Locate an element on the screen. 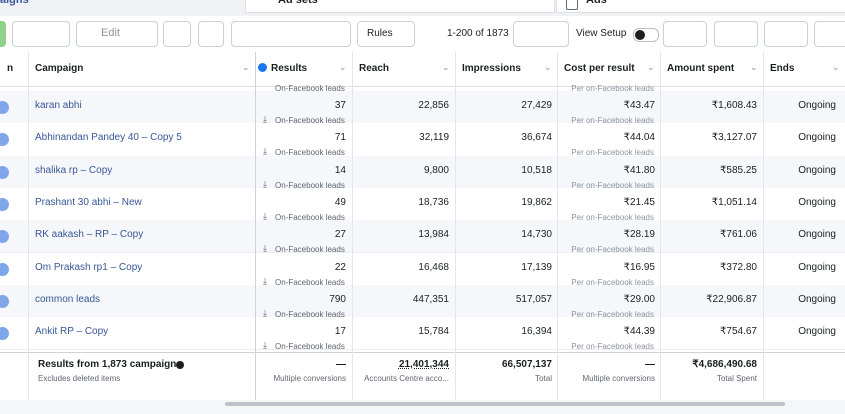 The width and height of the screenshot is (845, 414). clipboard-button is located at coordinates (211, 34).